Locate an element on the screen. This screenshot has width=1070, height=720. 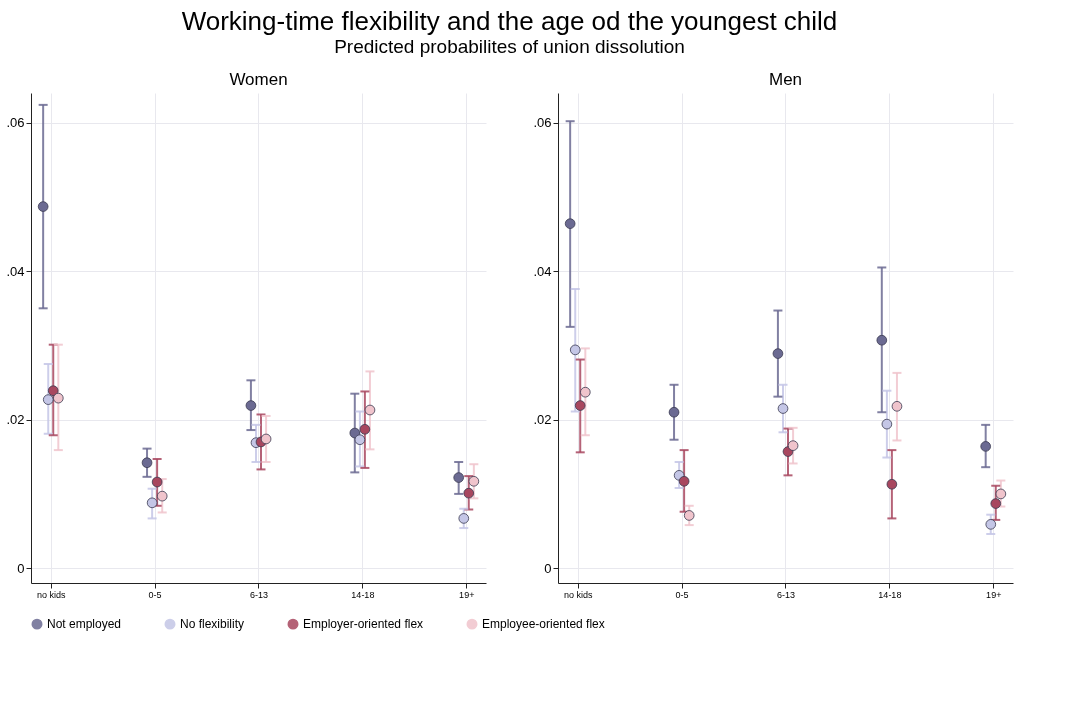
legend-label: Employee-oriented flex is located at coordinates (543, 624).